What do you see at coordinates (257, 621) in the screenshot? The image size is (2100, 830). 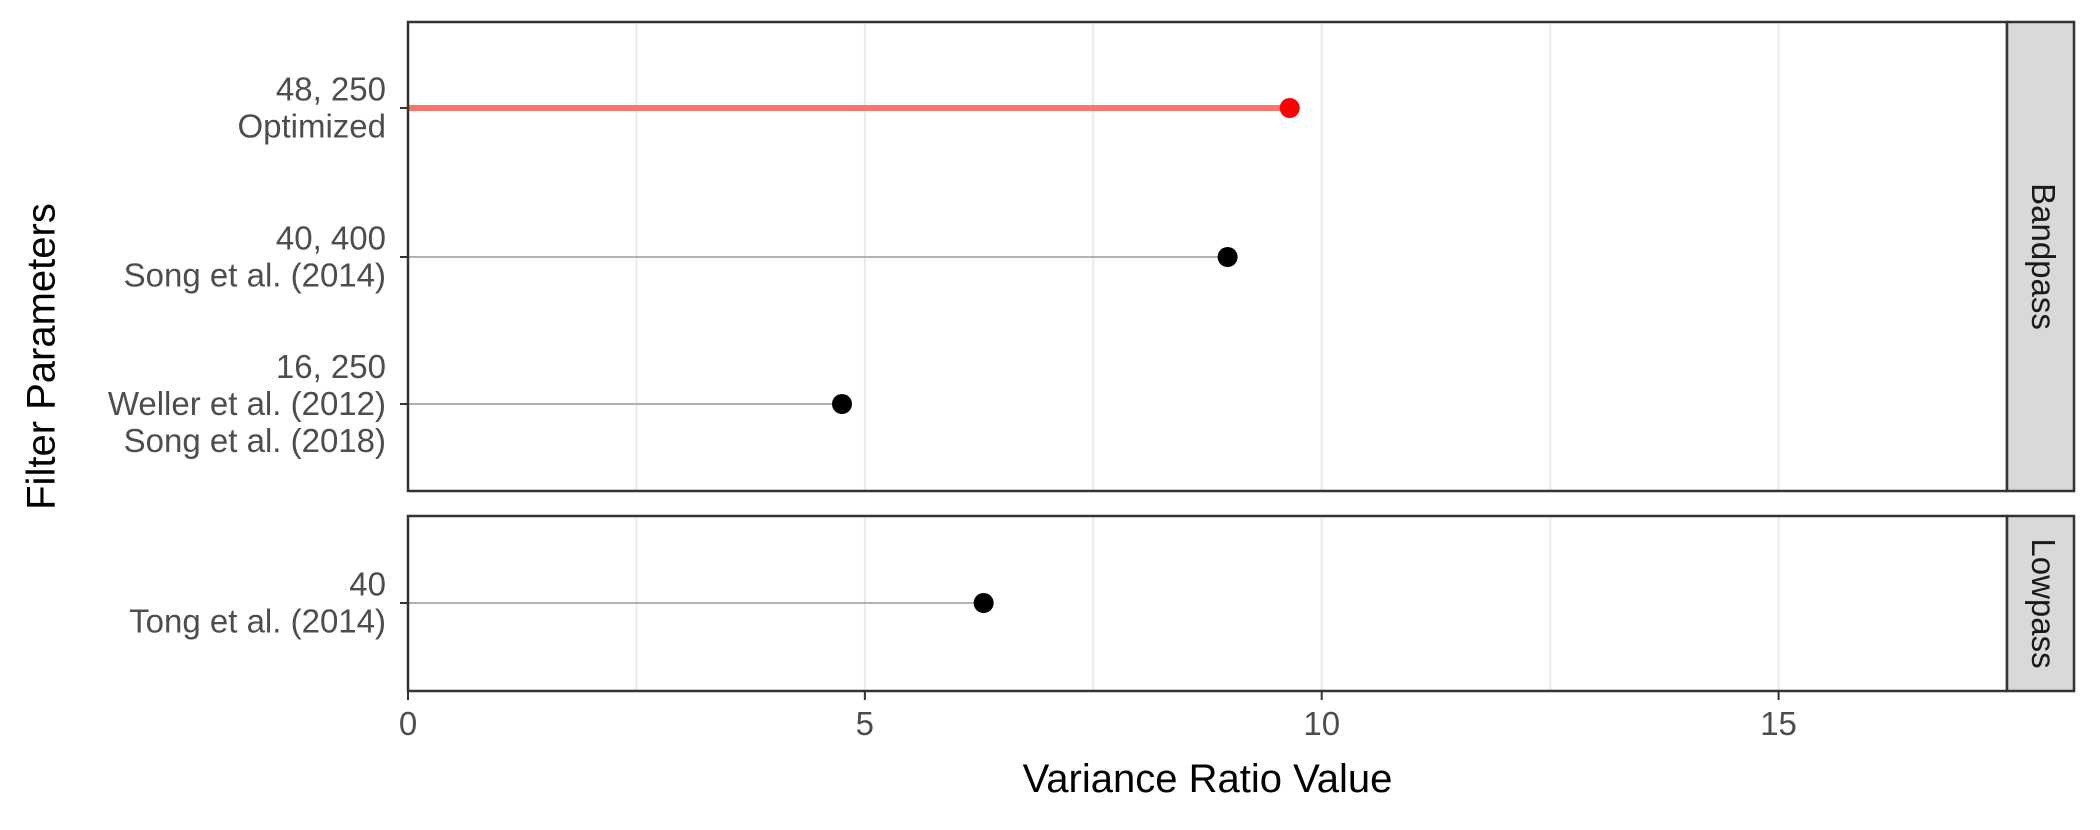 I see `y-tick-label: Tong et al. (2014)` at bounding box center [257, 621].